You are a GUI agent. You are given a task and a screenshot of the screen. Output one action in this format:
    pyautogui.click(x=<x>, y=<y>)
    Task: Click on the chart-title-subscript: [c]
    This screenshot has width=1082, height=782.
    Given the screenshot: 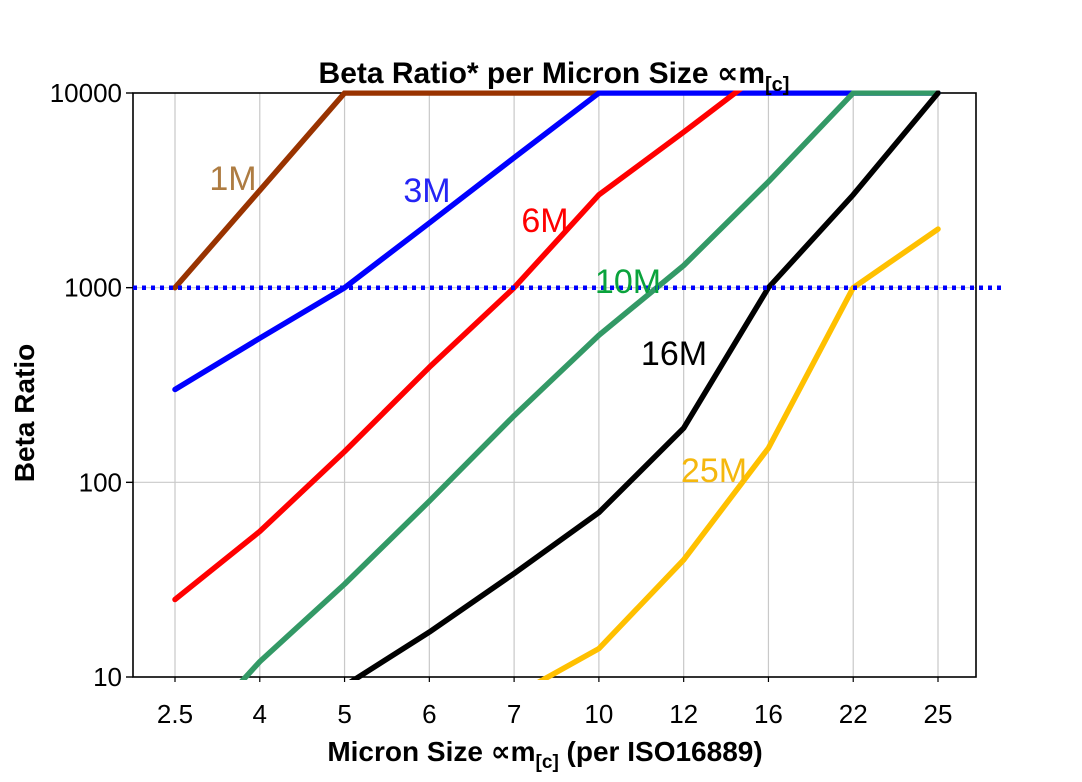 What is the action you would take?
    pyautogui.click(x=777, y=85)
    